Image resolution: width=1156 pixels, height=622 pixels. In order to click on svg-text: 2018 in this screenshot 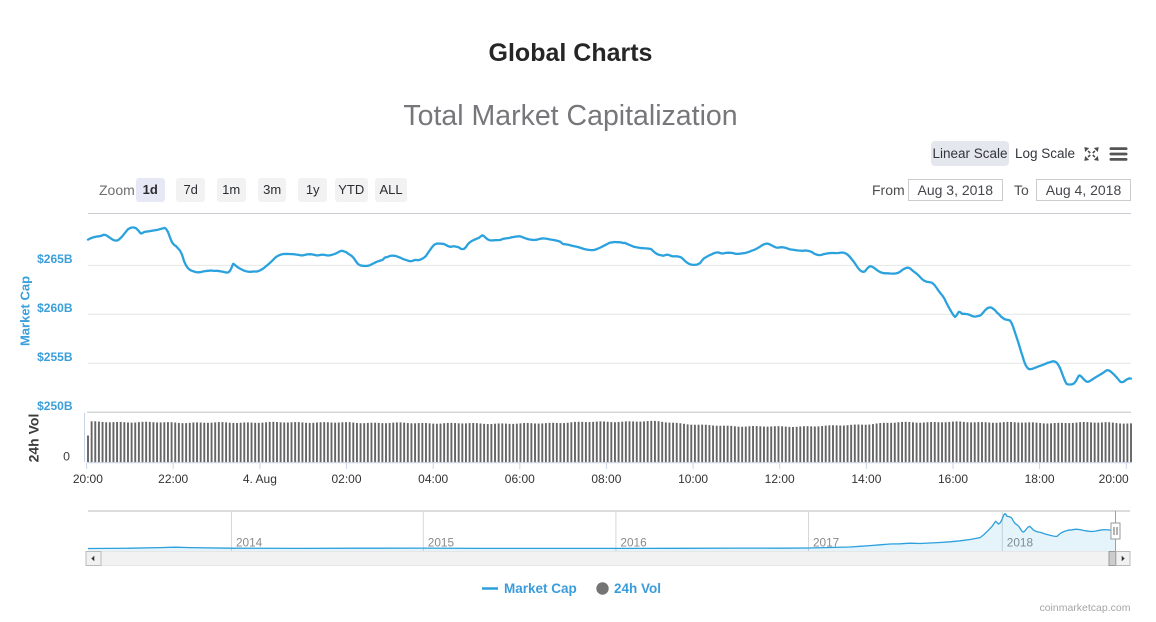, I will do `click(1020, 543)`.